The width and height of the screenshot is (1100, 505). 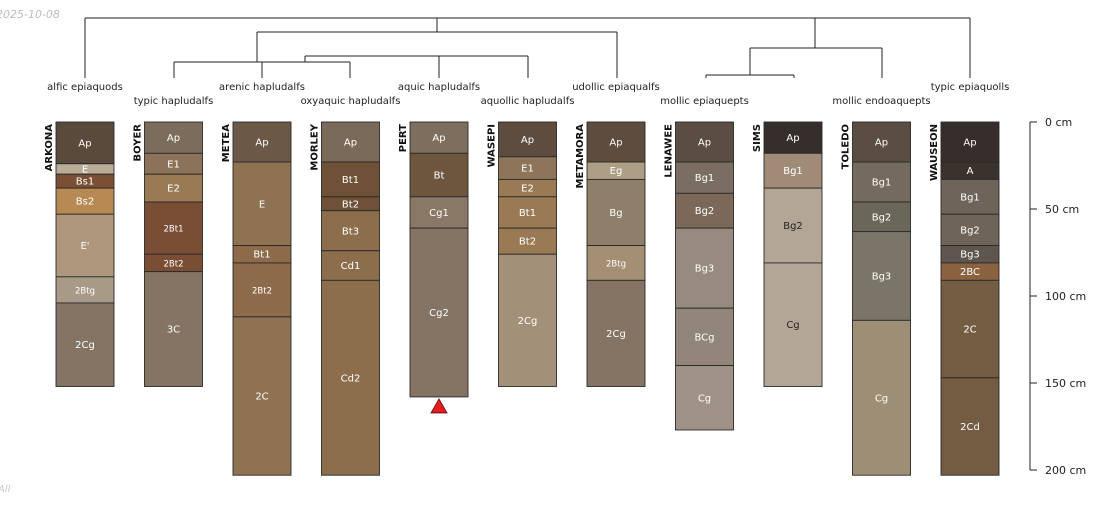 I want to click on date-stamp: 2025-10-08, so click(x=30, y=14).